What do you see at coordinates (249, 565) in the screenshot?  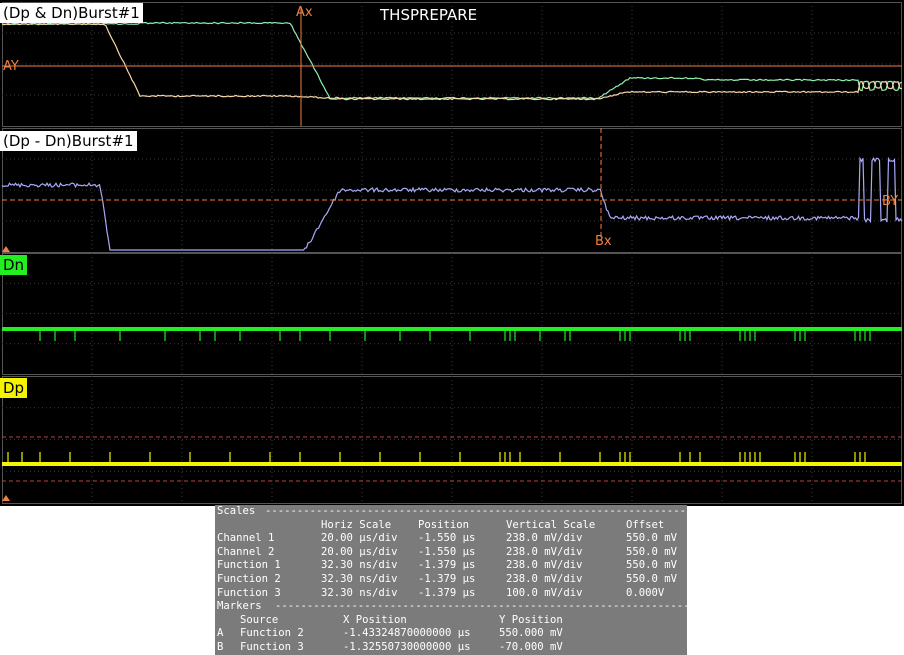 I see `scale-cell-name: Function 1` at bounding box center [249, 565].